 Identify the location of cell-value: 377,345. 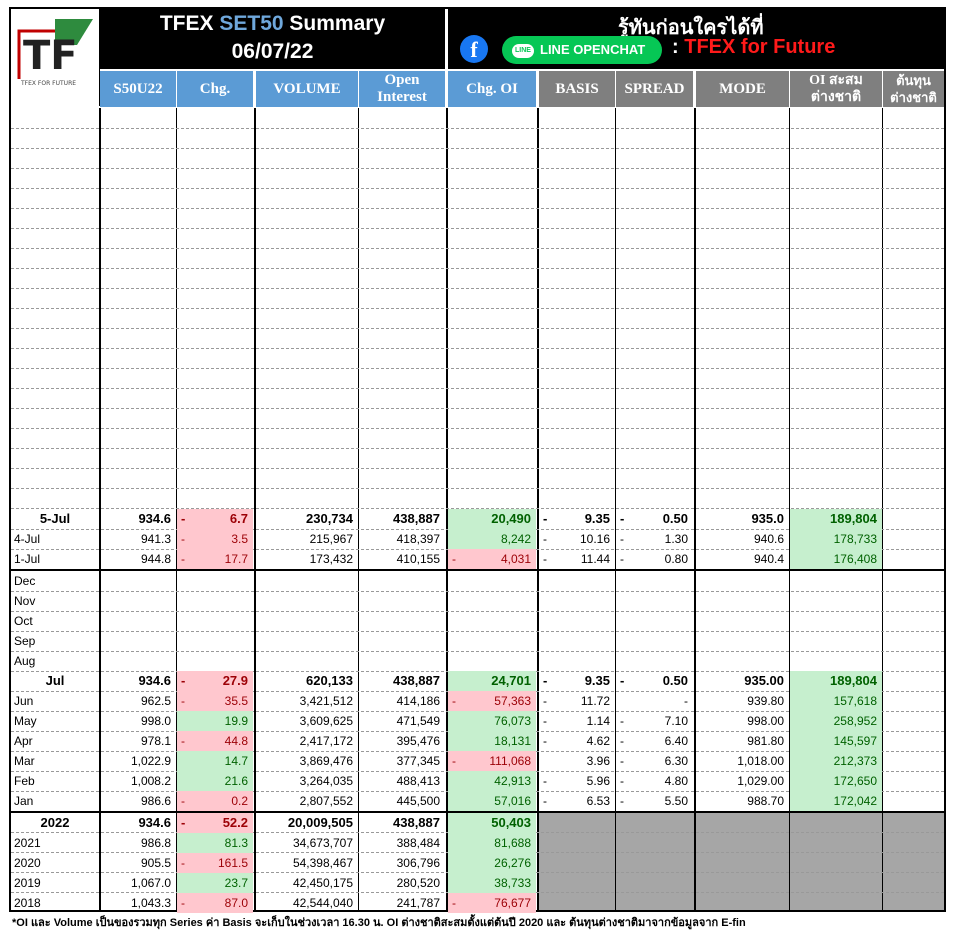
(418, 761).